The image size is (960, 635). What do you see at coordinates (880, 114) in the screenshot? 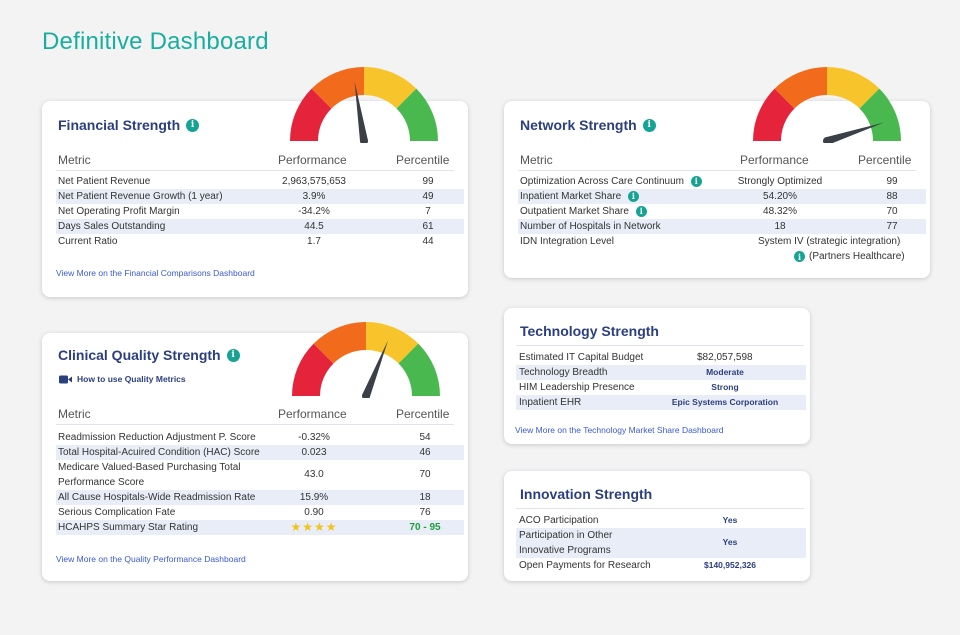
I see `gauge-segment-green` at bounding box center [880, 114].